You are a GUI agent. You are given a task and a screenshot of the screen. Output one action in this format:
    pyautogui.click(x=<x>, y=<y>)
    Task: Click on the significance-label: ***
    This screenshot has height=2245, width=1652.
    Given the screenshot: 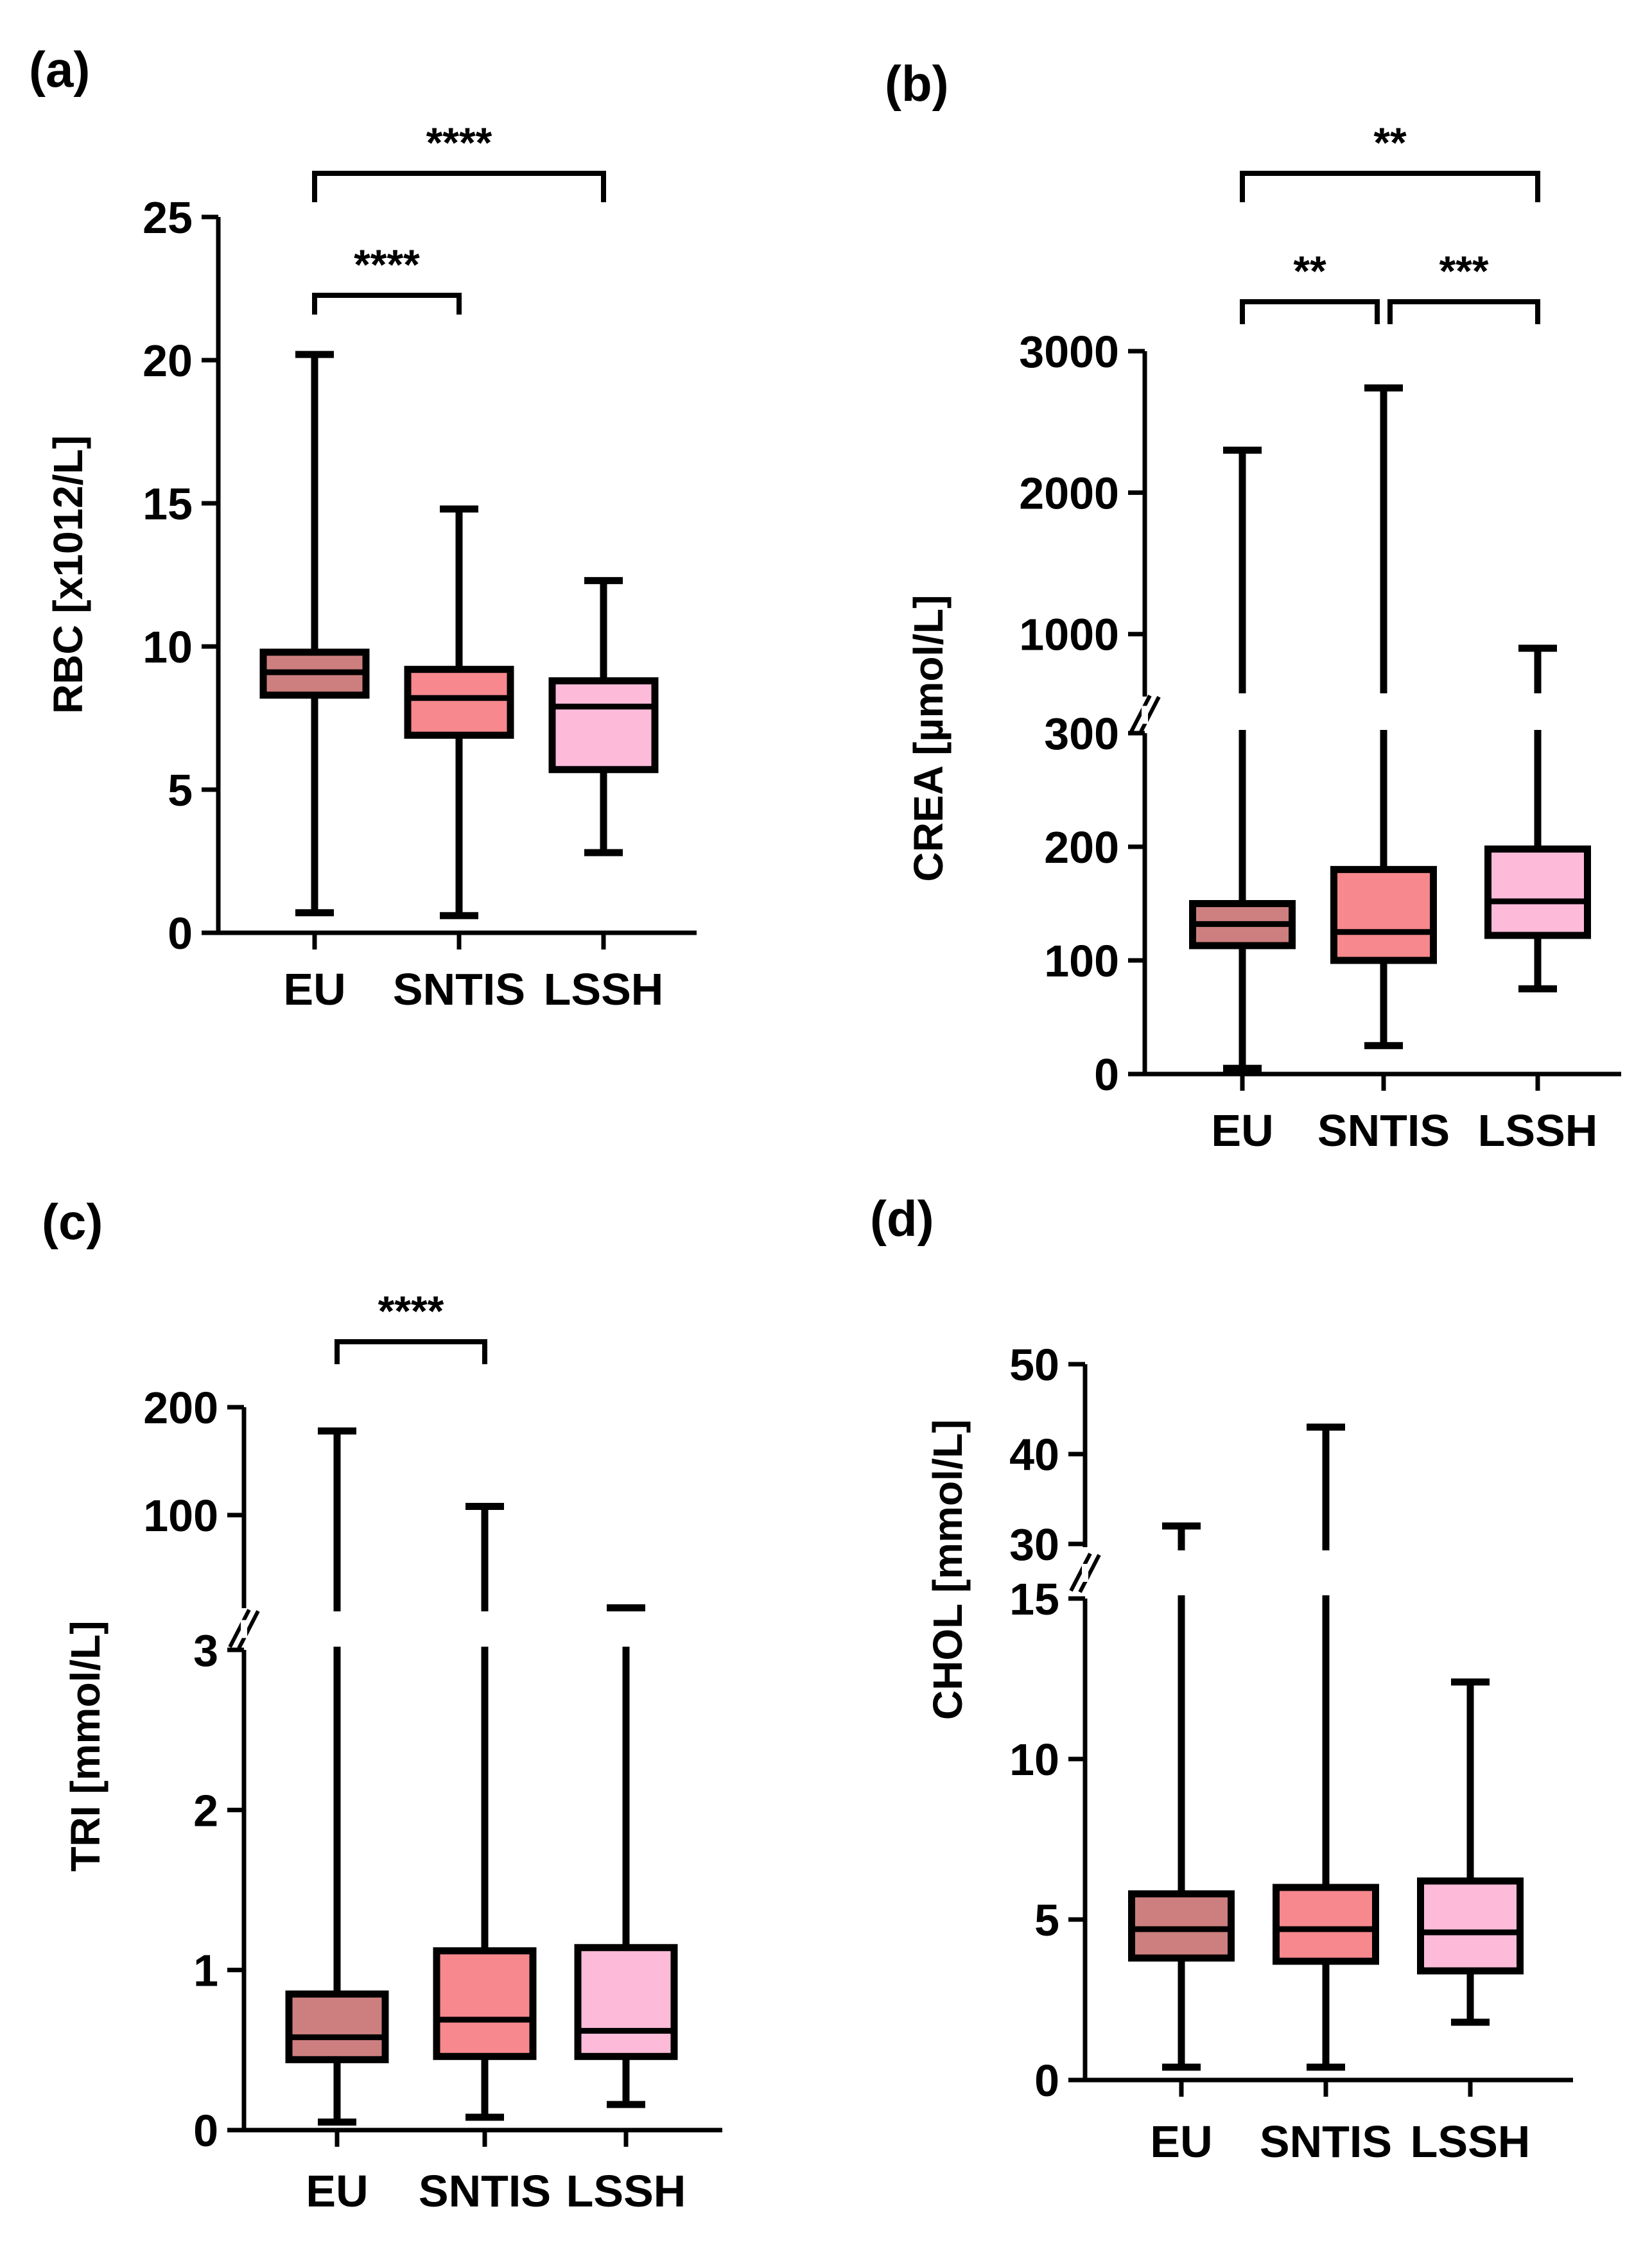 What is the action you would take?
    pyautogui.click(x=1464, y=271)
    